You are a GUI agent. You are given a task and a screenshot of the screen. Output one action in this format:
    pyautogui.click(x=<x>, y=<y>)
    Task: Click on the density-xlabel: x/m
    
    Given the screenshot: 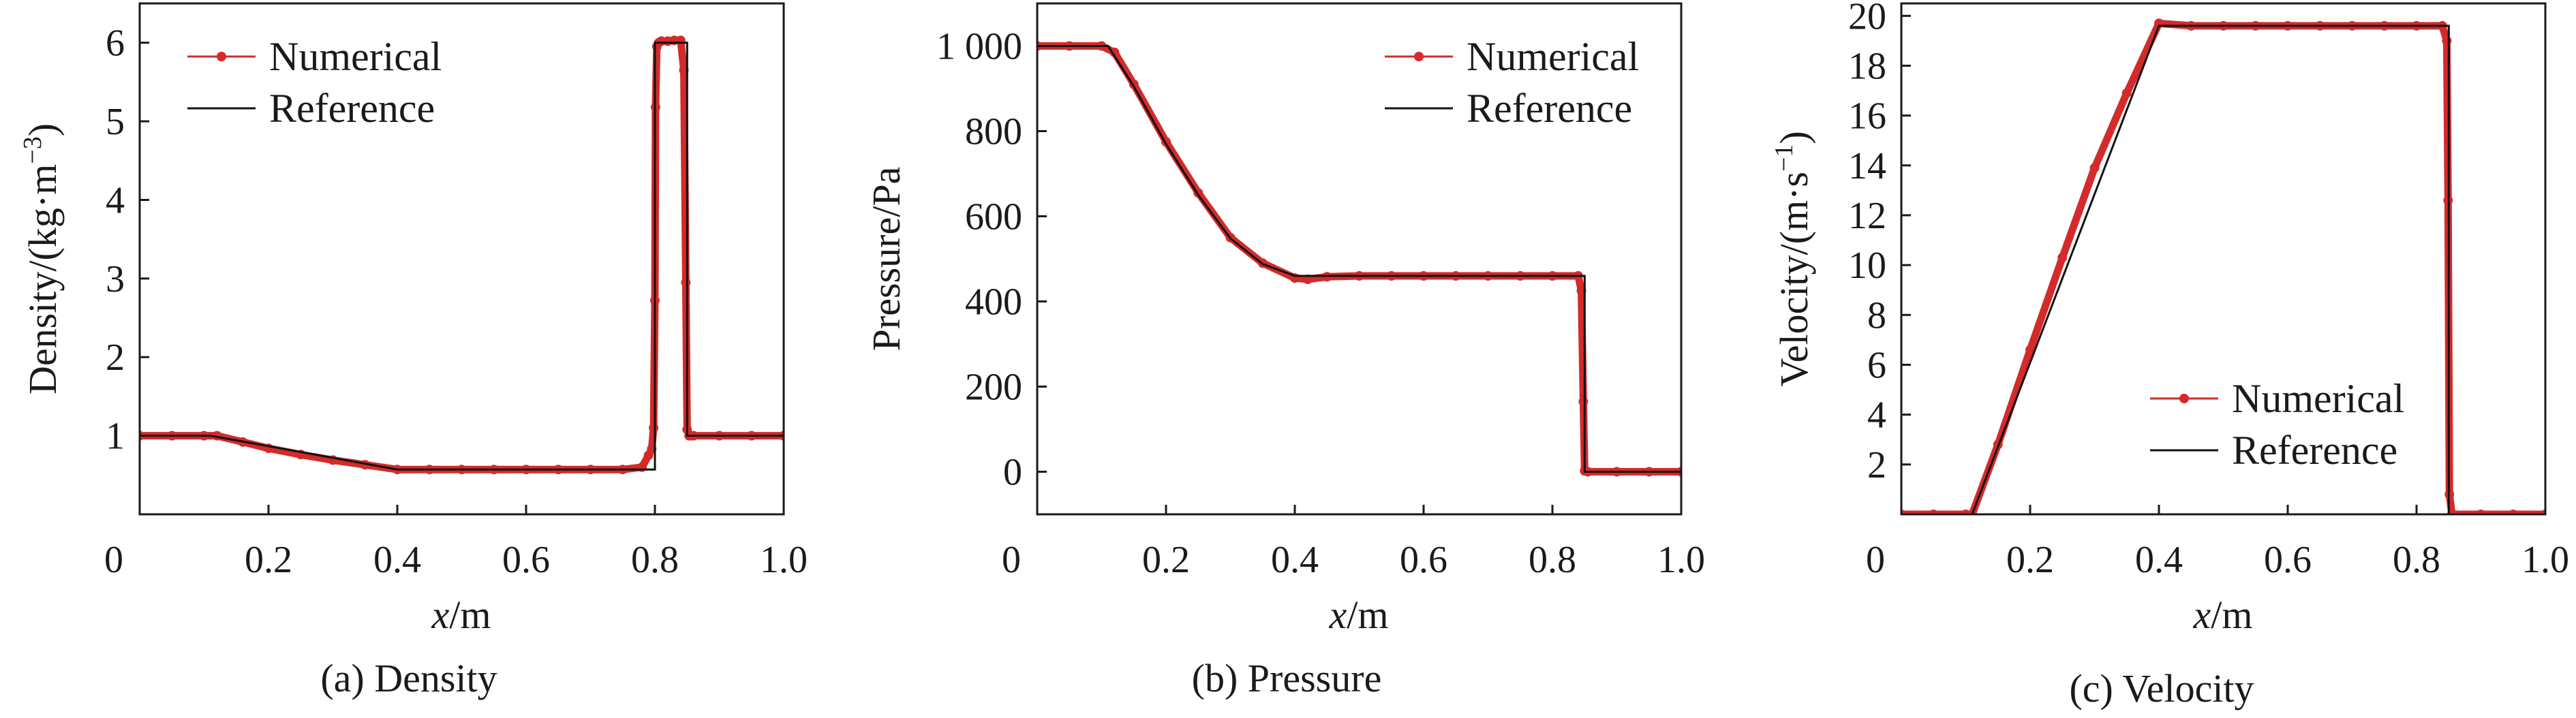 What is the action you would take?
    pyautogui.click(x=461, y=615)
    